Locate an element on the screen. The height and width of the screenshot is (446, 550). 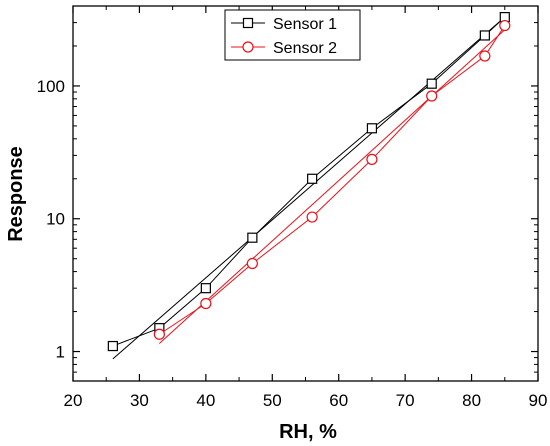
y-tick-label: 100 is located at coordinates (51, 86).